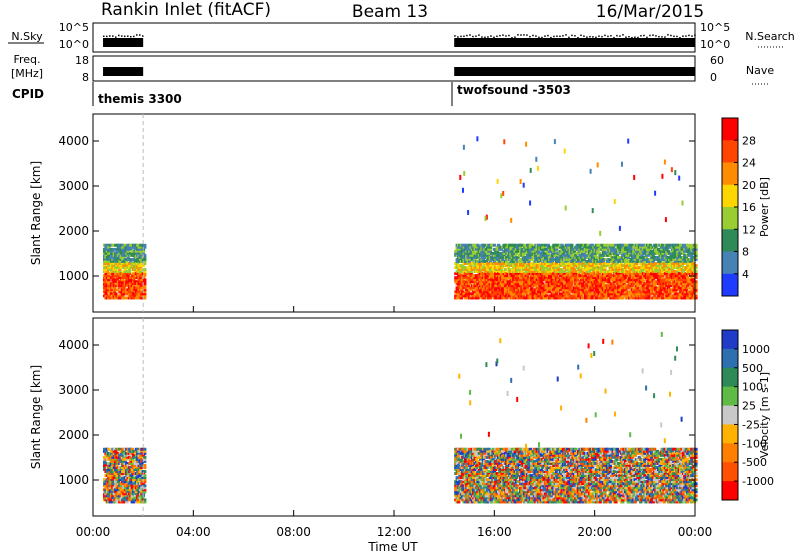 Image resolution: width=800 pixels, height=554 pixels. Describe the element at coordinates (74, 27) in the screenshot. I see `nsky-tick-top: 10^5` at that location.